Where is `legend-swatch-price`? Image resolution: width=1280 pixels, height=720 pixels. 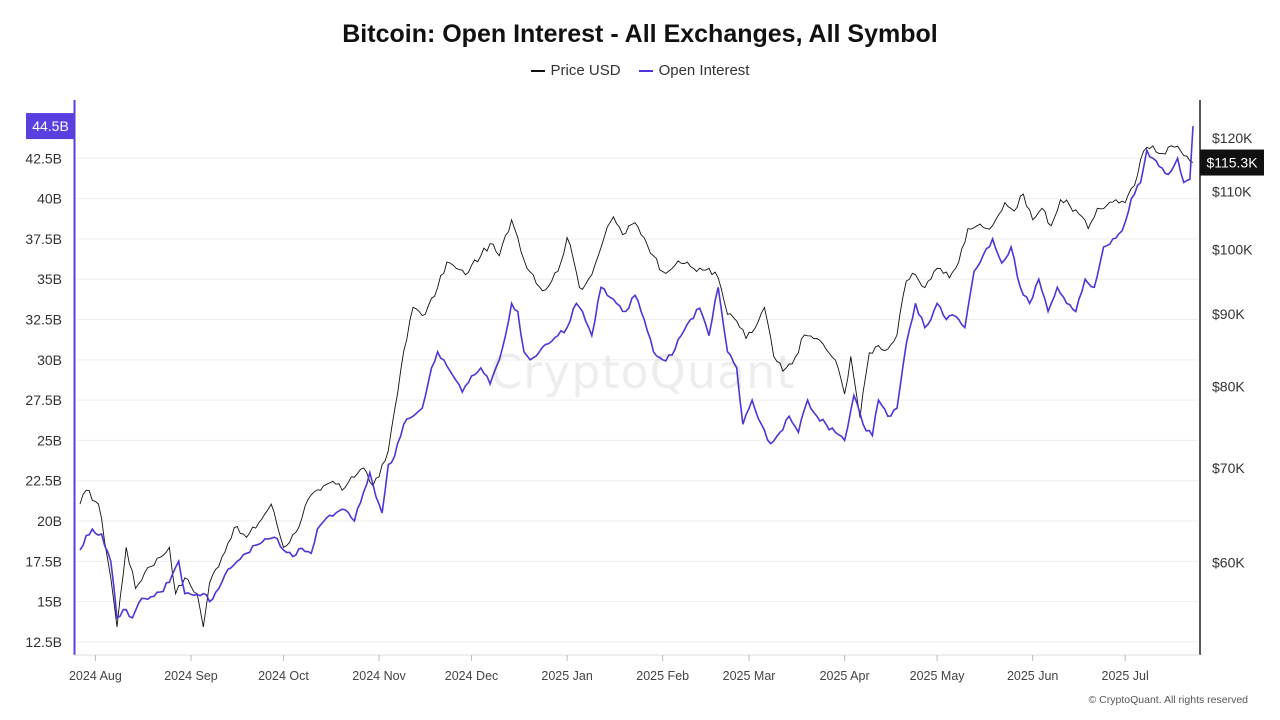 legend-swatch-price is located at coordinates (537, 70).